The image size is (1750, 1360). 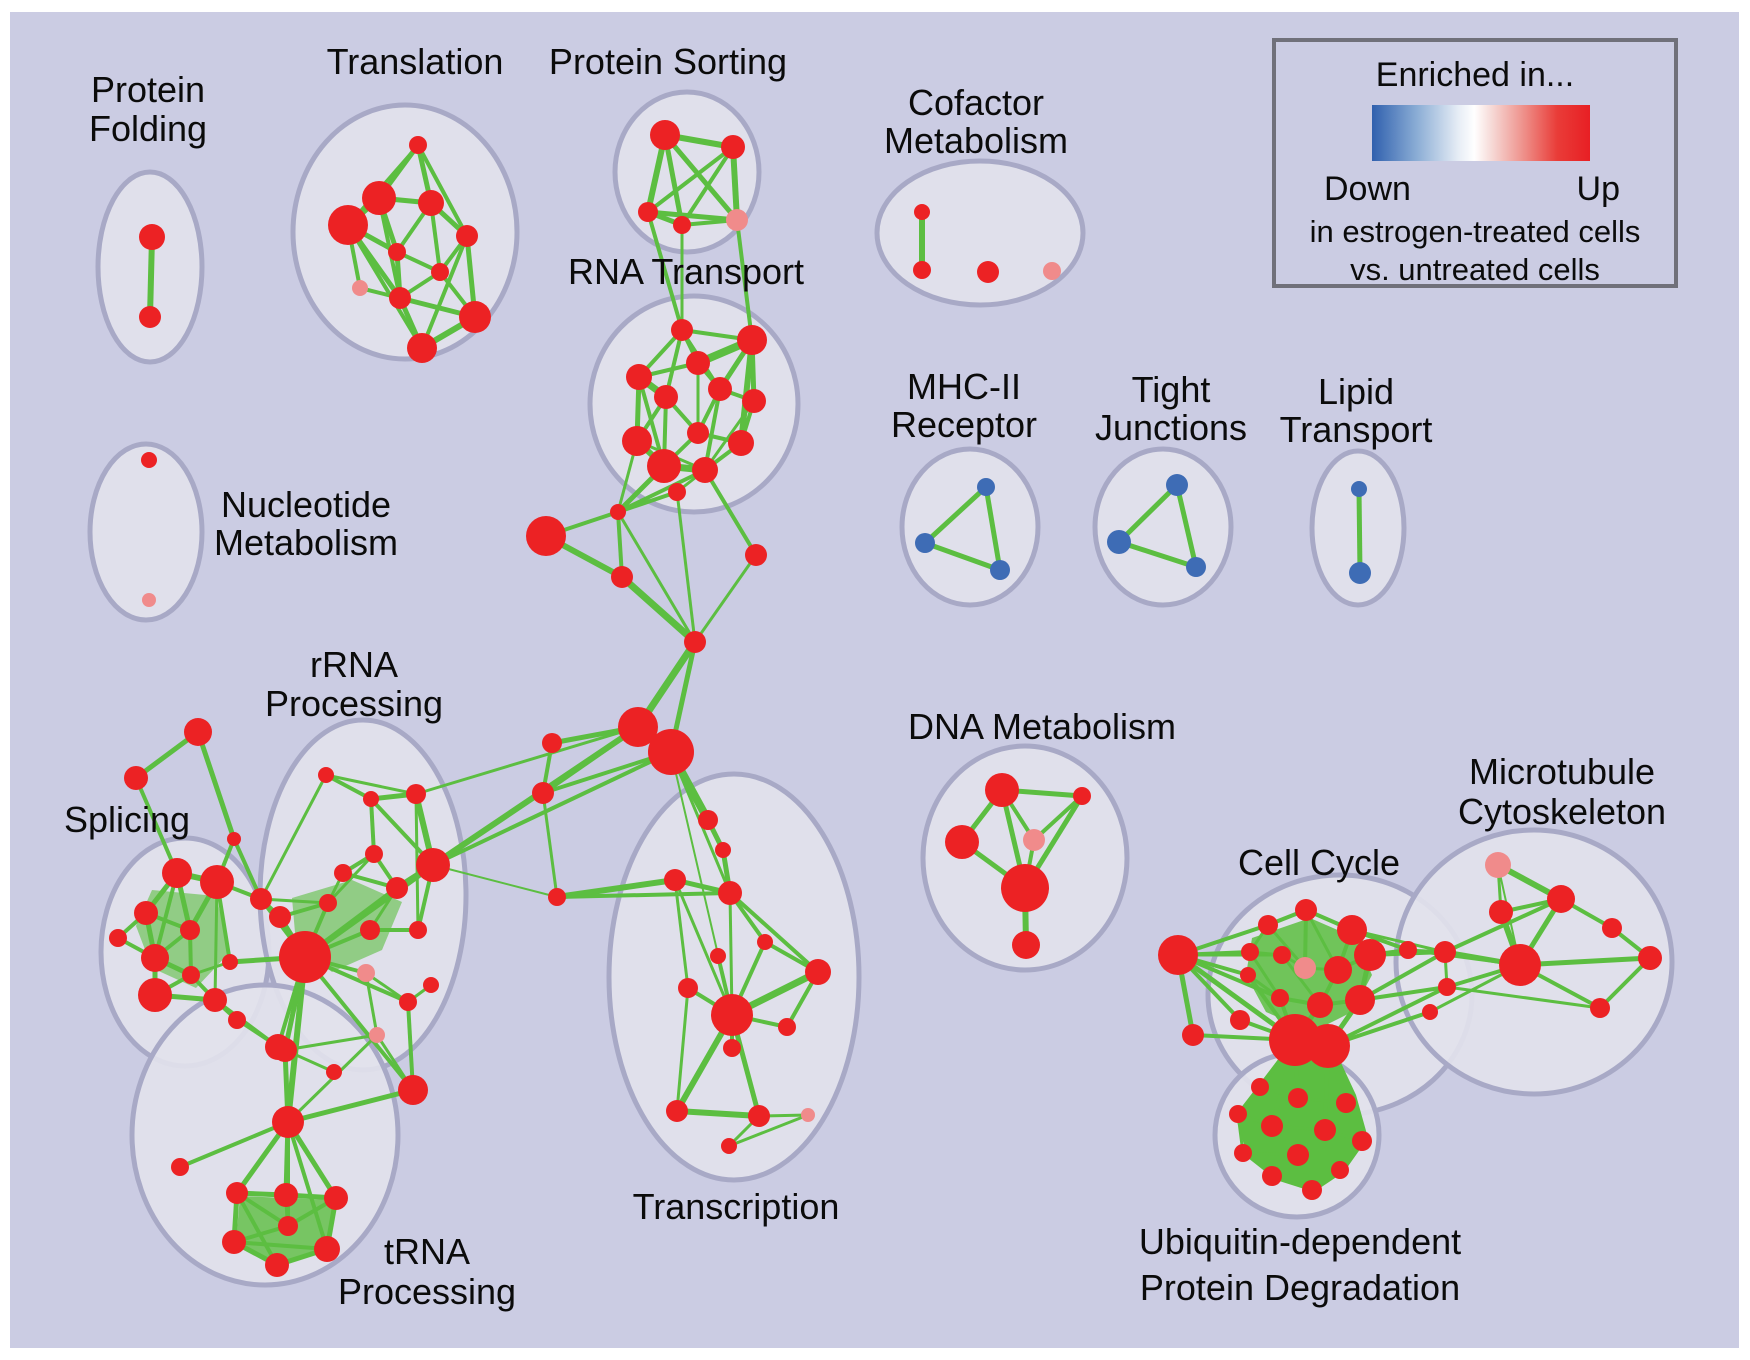 What do you see at coordinates (1481, 133) in the screenshot?
I see `gradient-bar` at bounding box center [1481, 133].